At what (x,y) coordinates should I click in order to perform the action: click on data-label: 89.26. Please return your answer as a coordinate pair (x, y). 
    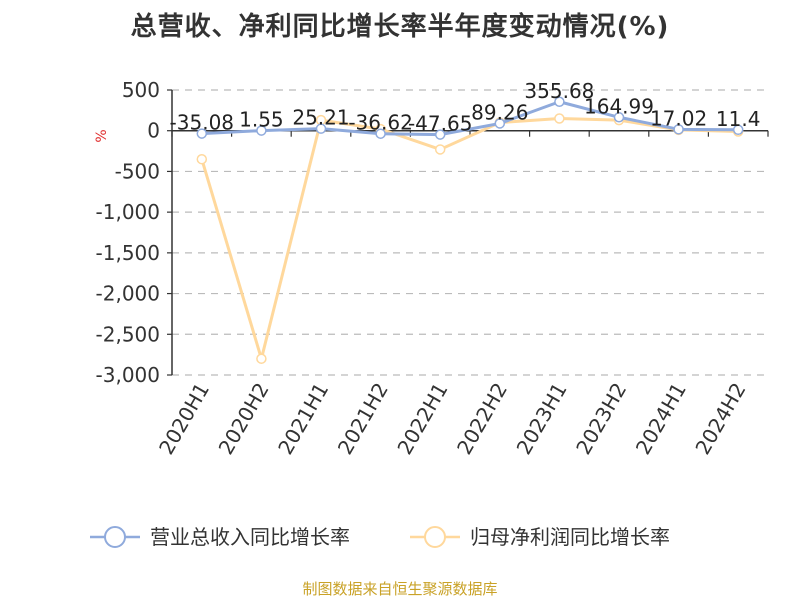
    Looking at the image, I should click on (499, 112).